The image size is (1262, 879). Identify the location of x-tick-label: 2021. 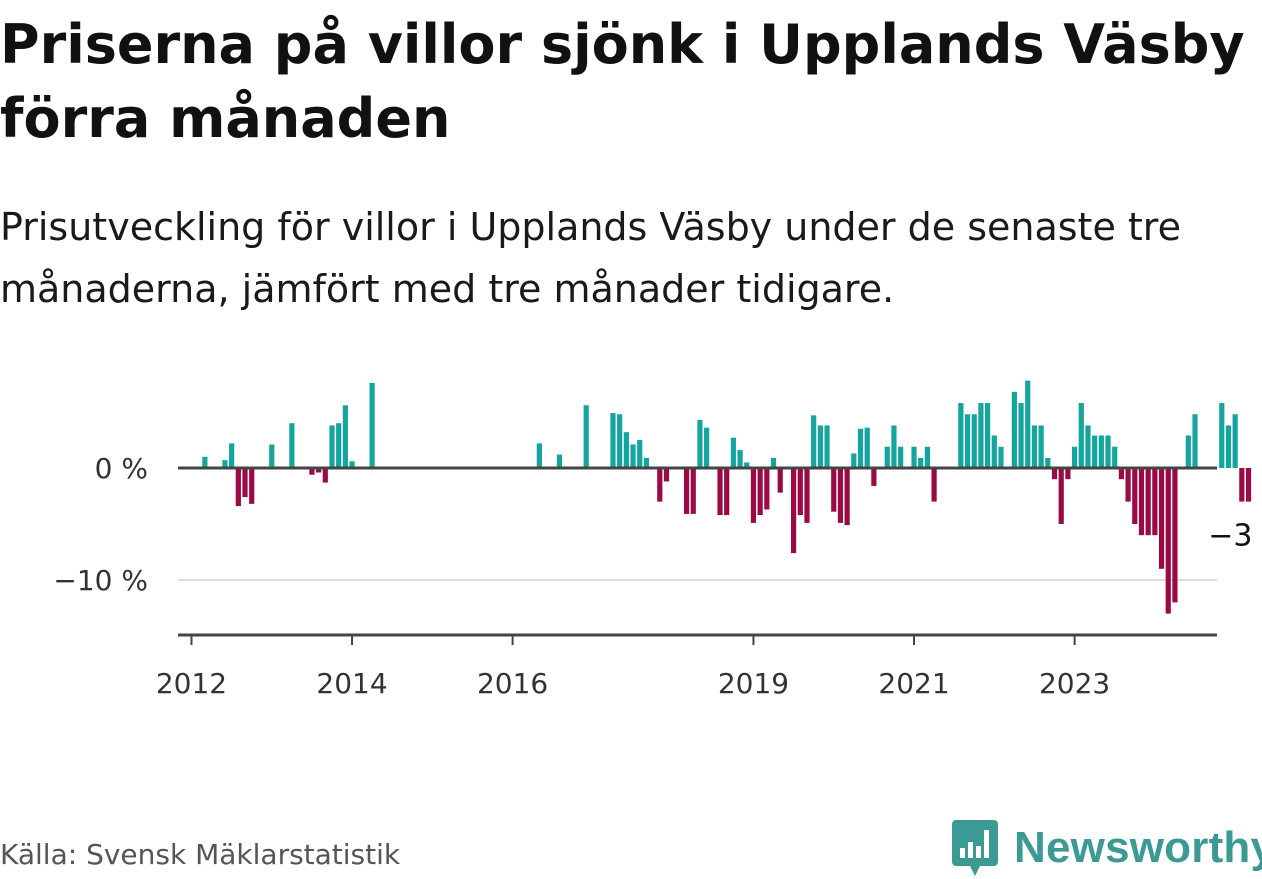
(913, 683).